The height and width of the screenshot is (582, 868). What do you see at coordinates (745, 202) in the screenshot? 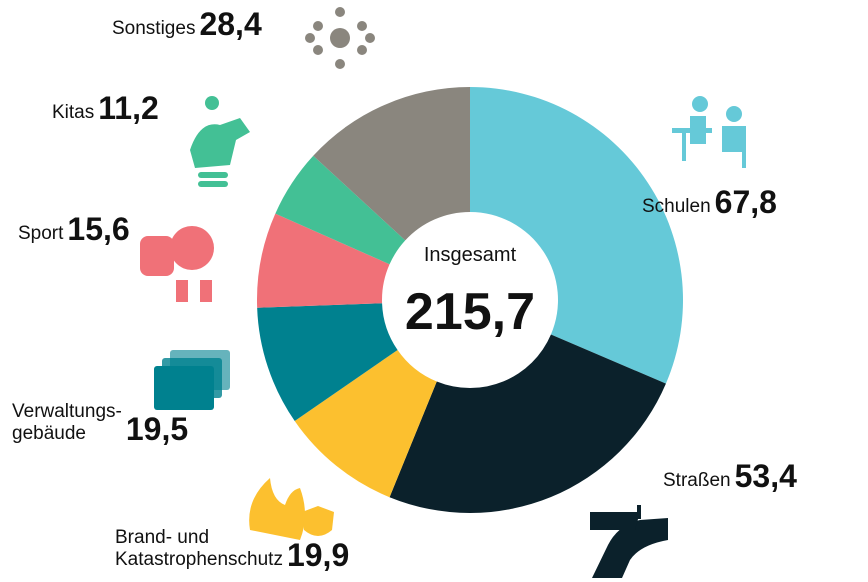
I see `value-label: 67,8` at bounding box center [745, 202].